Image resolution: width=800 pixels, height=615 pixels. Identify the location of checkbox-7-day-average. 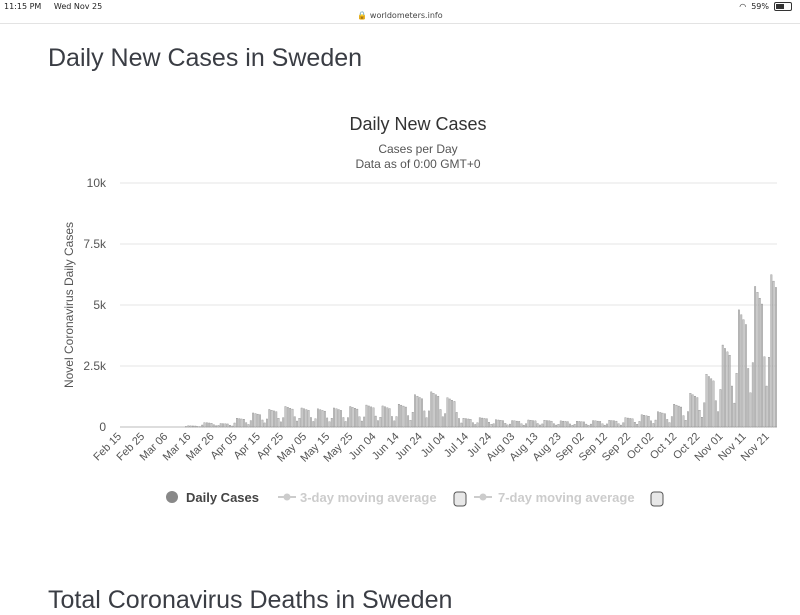
(657, 499).